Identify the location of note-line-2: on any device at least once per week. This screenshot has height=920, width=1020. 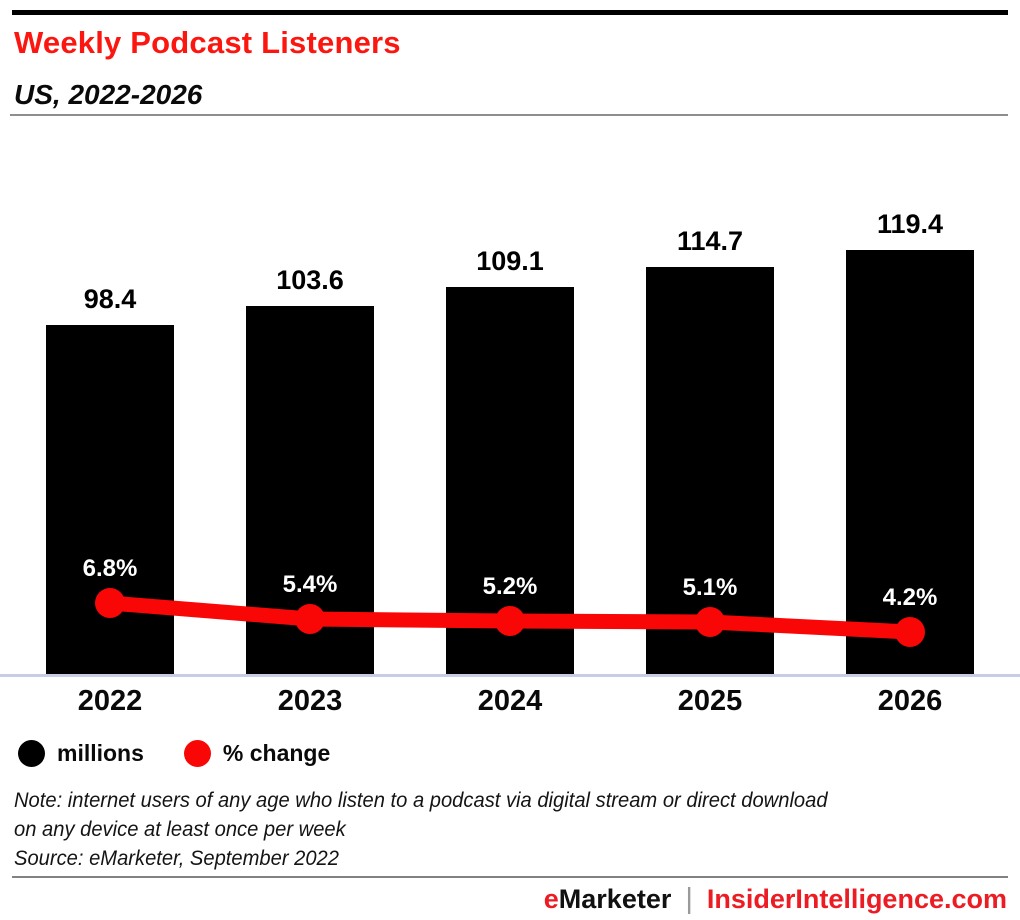
(180, 829).